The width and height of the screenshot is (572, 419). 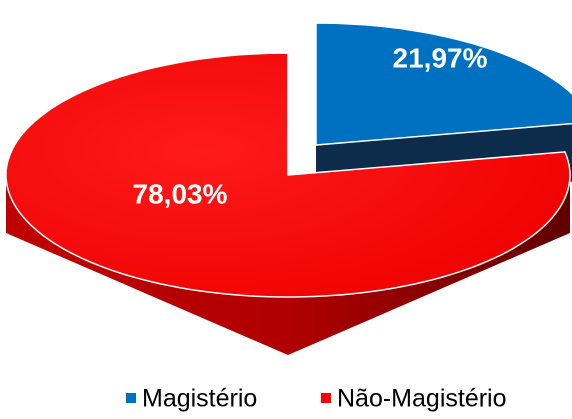 I want to click on legend-label: Magistério, so click(x=199, y=399).